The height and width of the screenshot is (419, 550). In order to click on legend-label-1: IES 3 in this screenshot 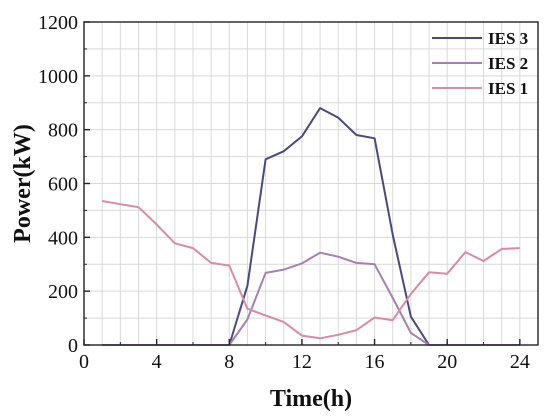, I will do `click(508, 38)`.